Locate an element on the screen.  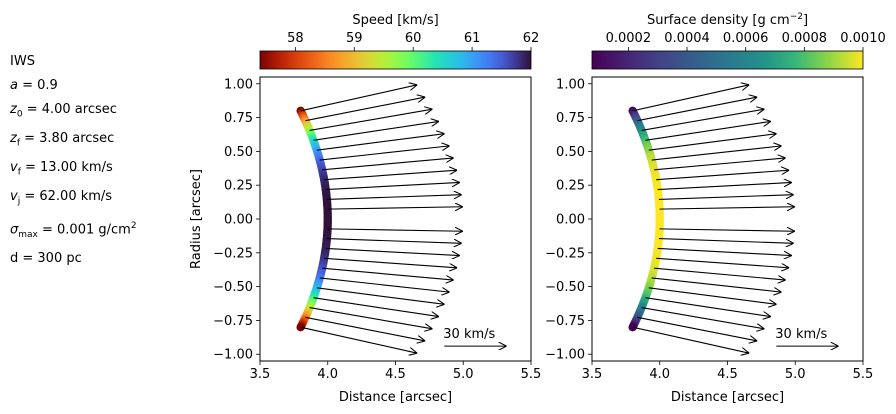
param-line: vj = 62.00 km/s is located at coordinates (73, 199).